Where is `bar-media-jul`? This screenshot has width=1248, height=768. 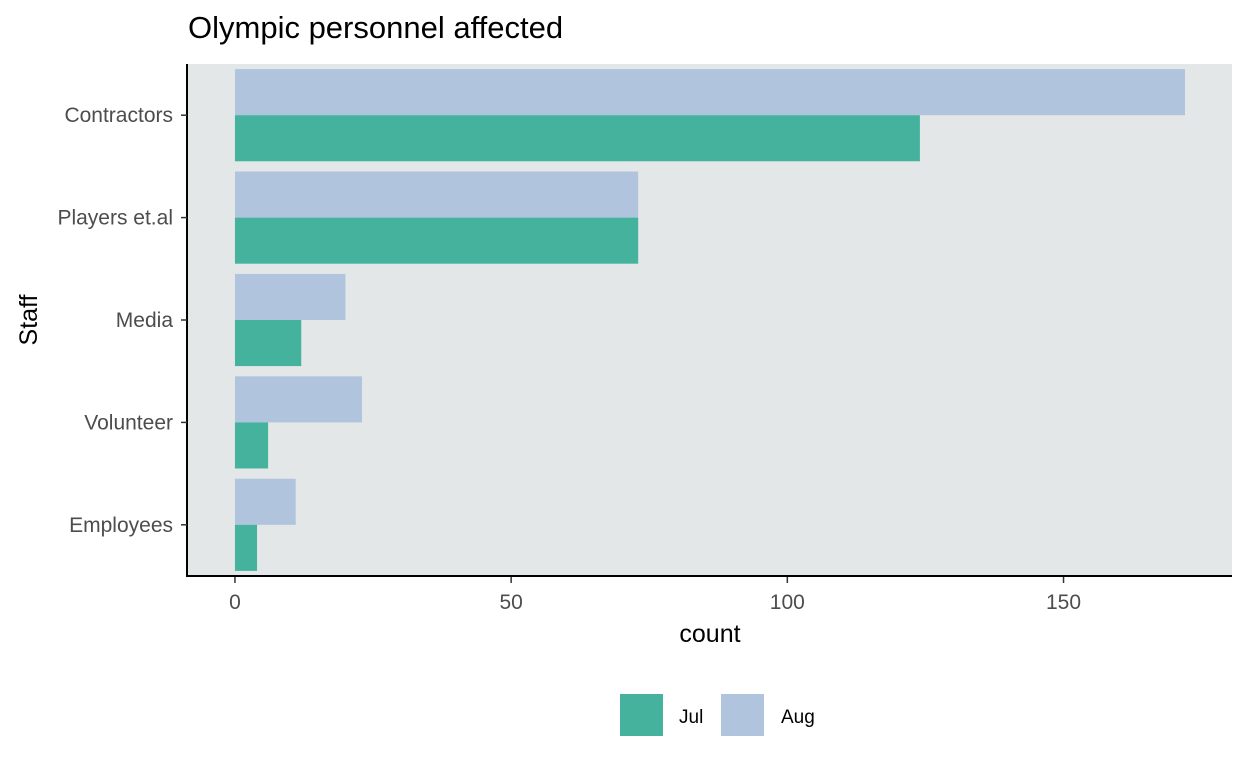 bar-media-jul is located at coordinates (268, 343).